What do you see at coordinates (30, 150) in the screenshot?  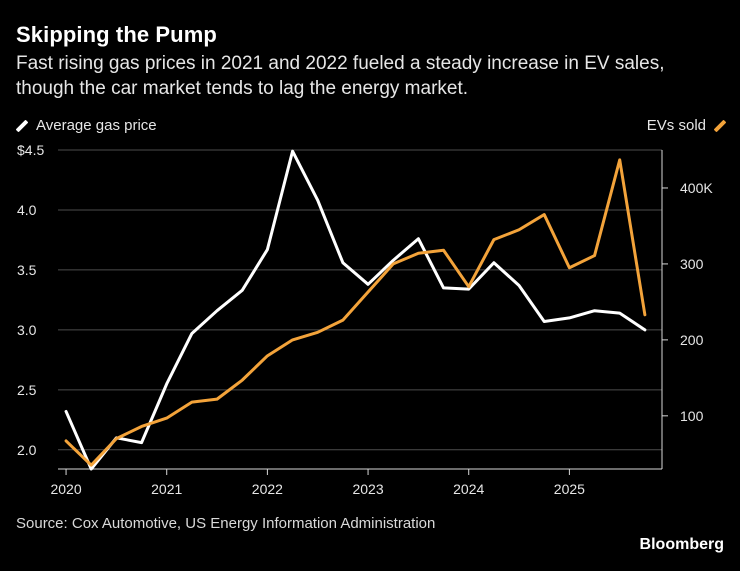 I see `y-left-tick-label-0: $4.5` at bounding box center [30, 150].